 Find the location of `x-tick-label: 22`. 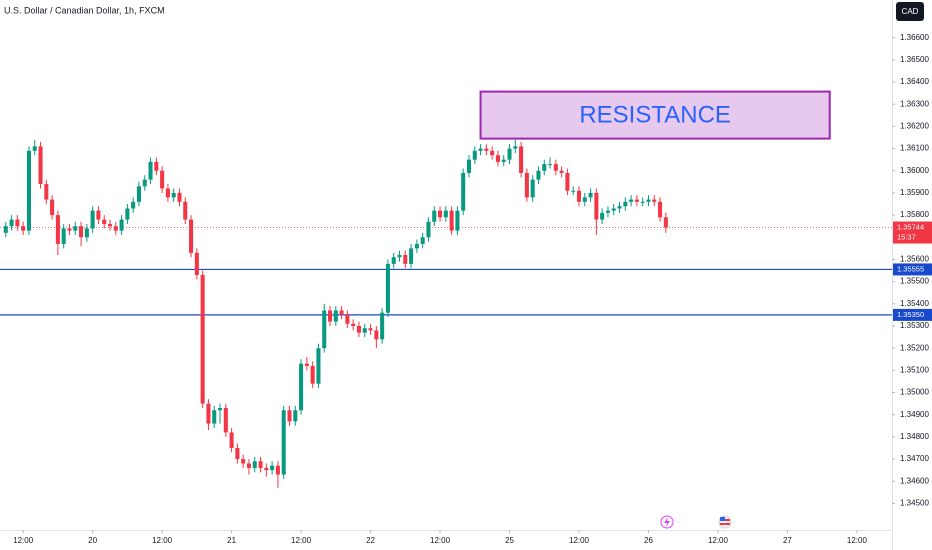

x-tick-label: 22 is located at coordinates (370, 540).